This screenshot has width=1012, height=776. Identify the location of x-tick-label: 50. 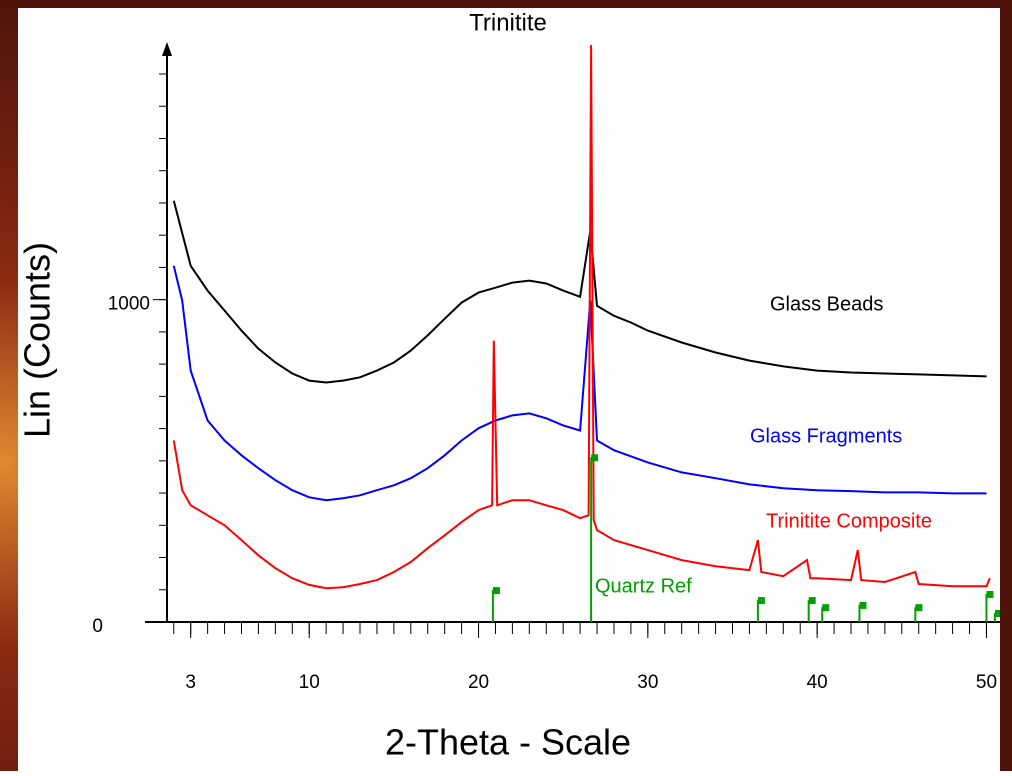
(986, 682).